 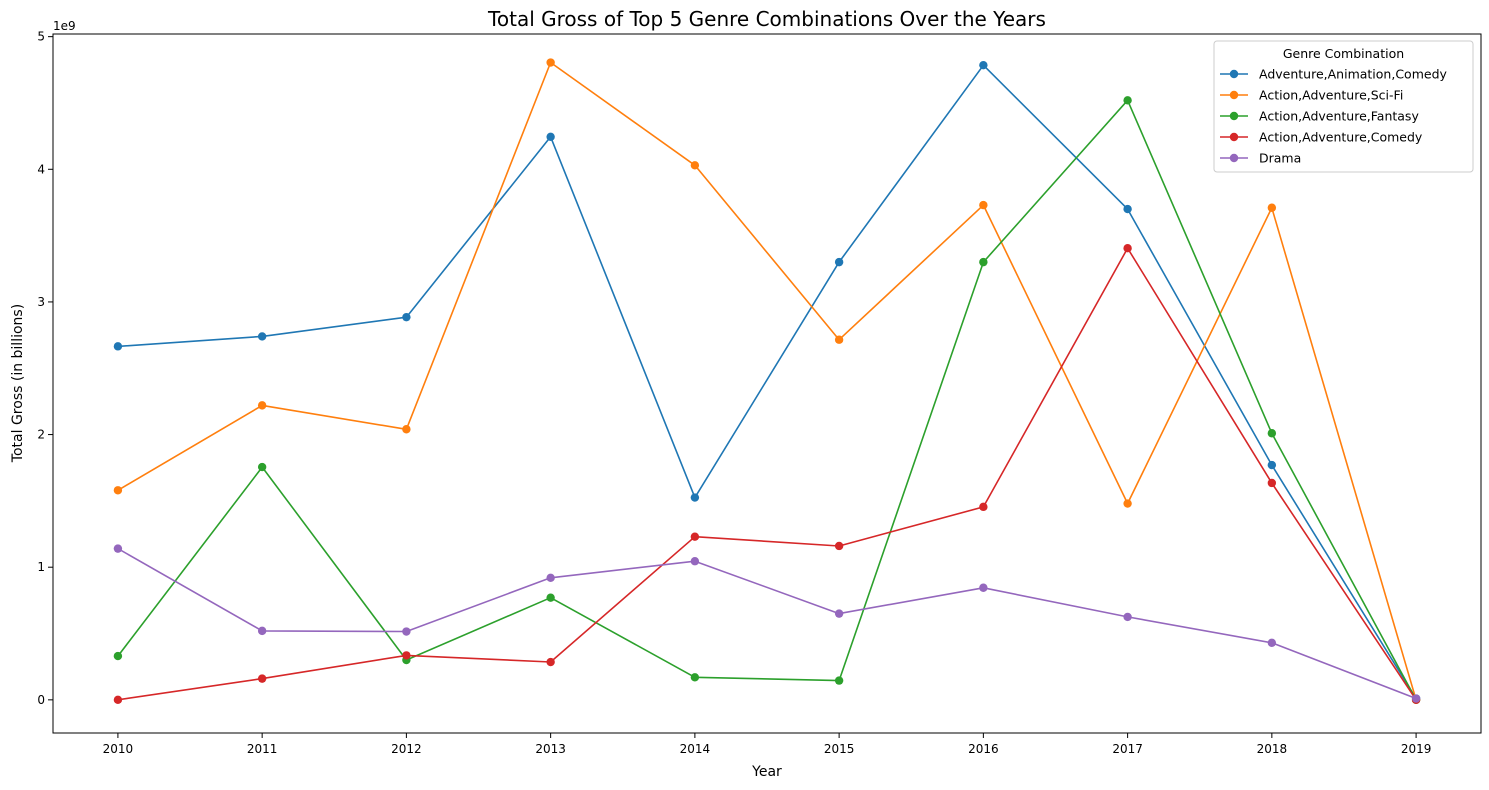 I want to click on x-tick-label: 2014, so click(x=695, y=749).